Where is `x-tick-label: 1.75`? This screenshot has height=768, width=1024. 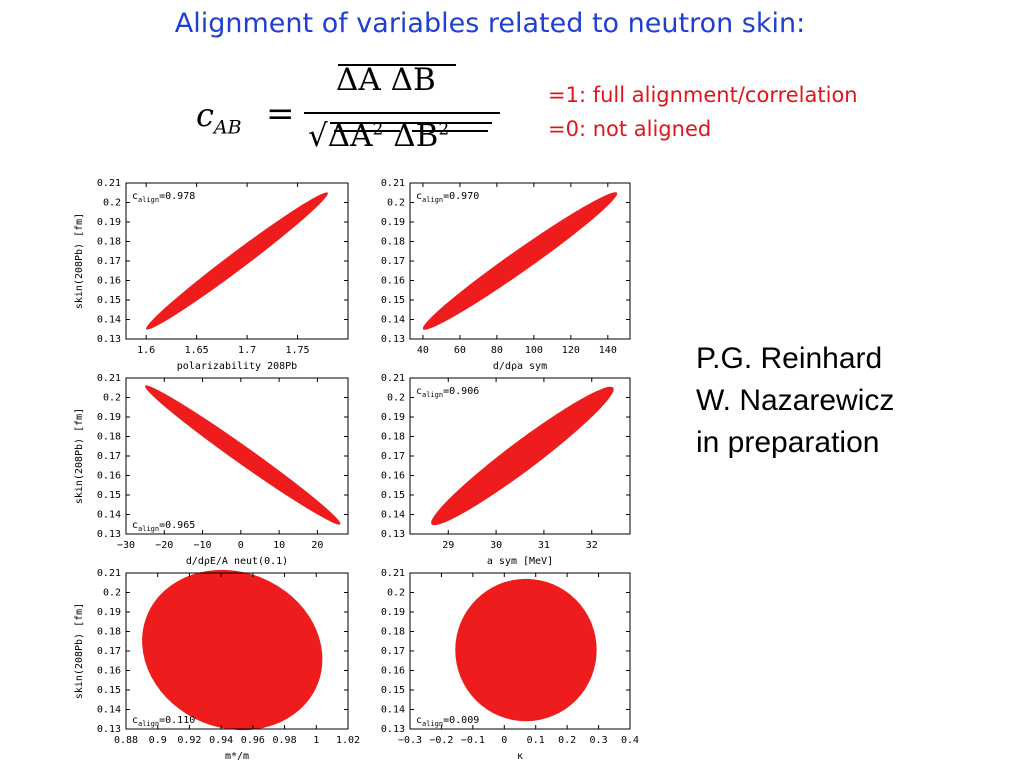
x-tick-label: 1.75 is located at coordinates (297, 350).